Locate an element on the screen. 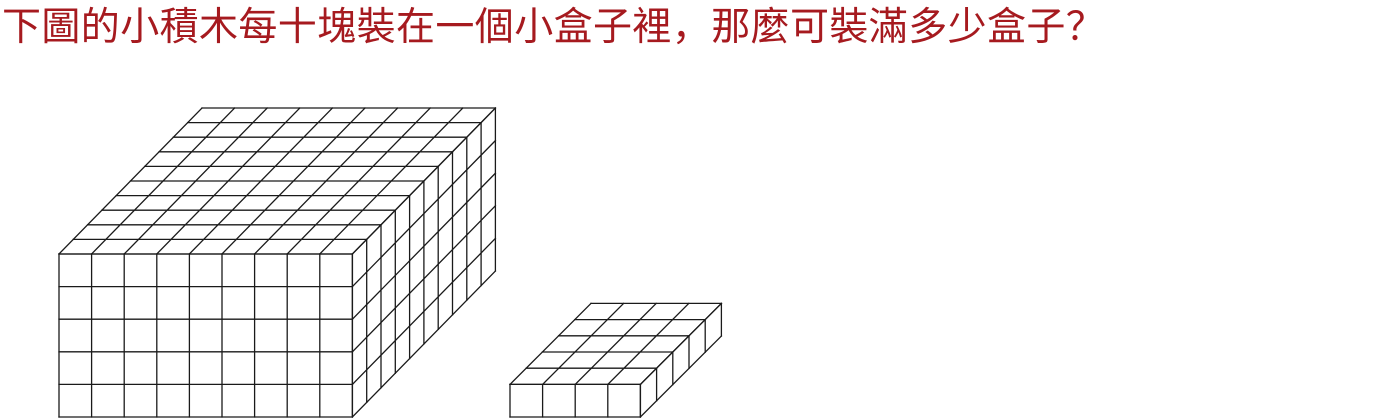 This screenshot has width=1395, height=419. small-cube-block is located at coordinates (616, 360).